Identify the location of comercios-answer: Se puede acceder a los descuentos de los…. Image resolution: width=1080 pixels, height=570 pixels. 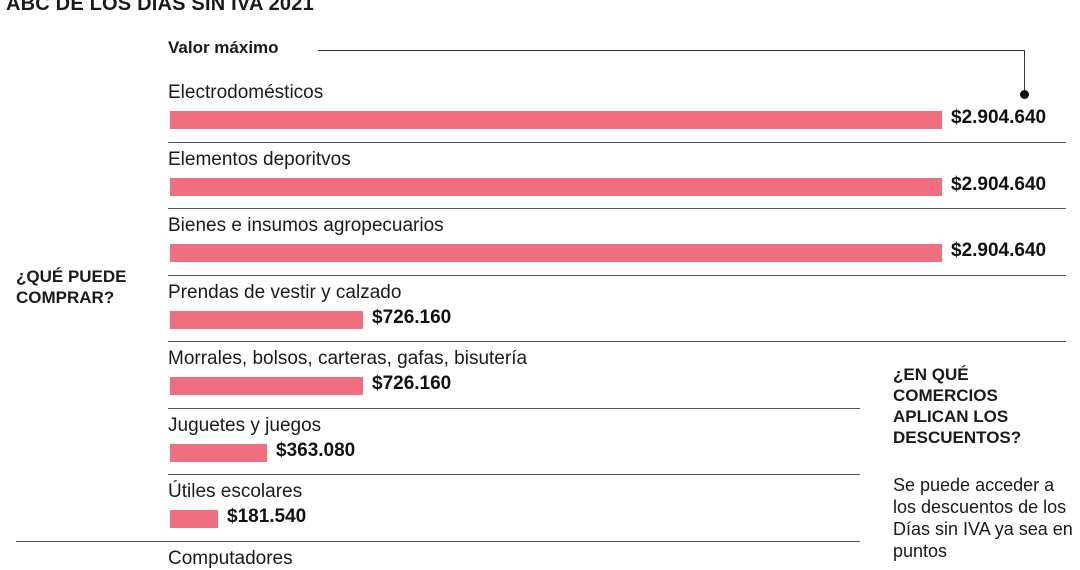
(983, 518).